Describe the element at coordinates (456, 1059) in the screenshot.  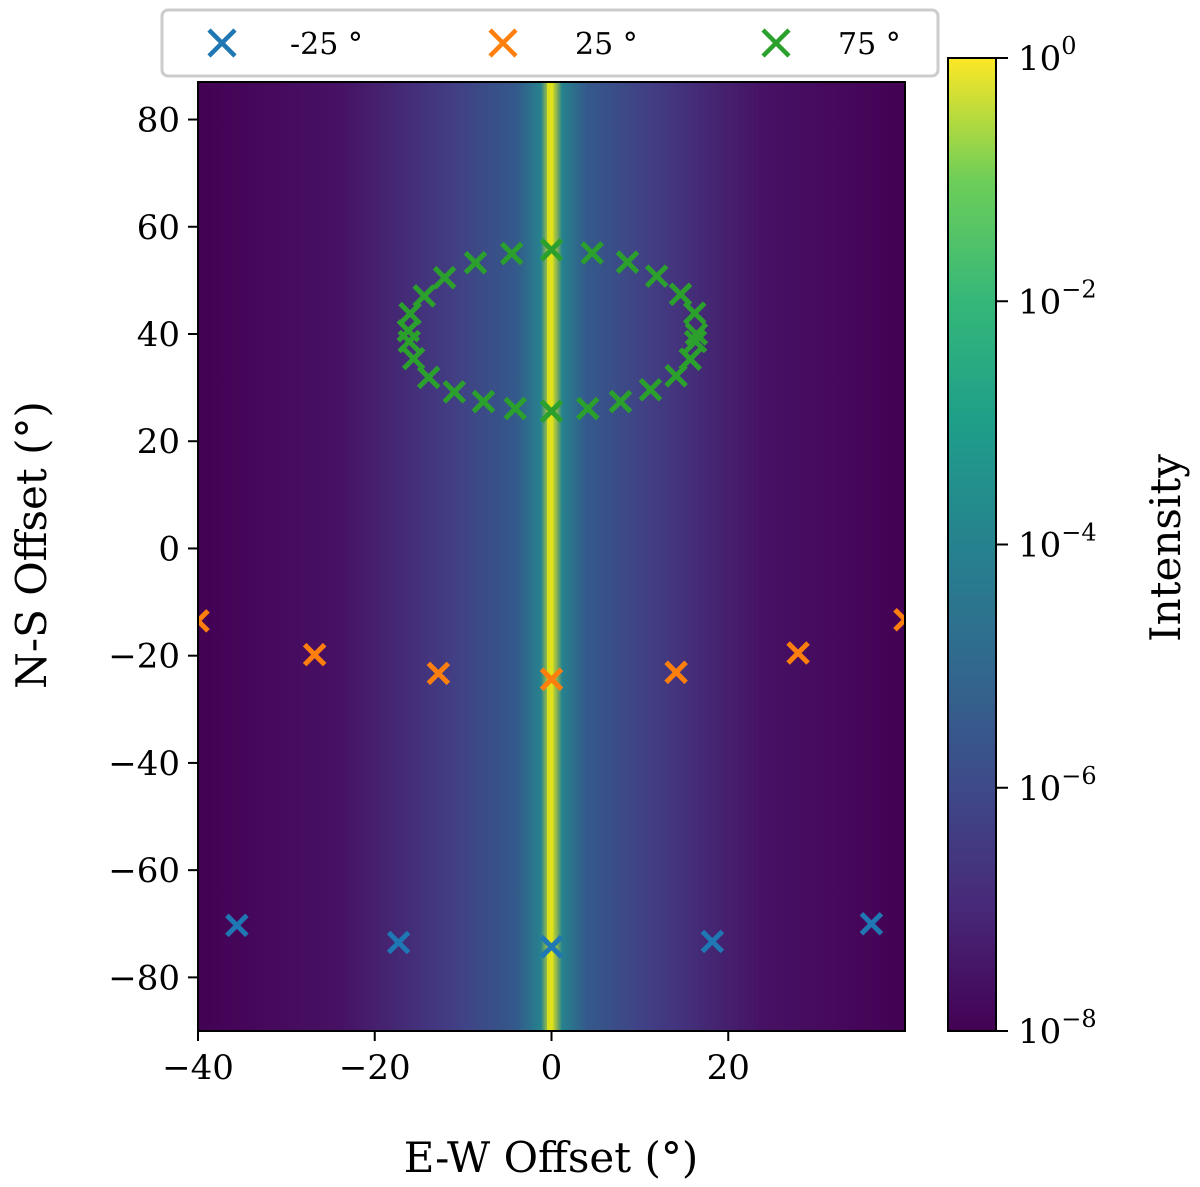
I see `x-ticks: −40 −20 0 20` at that location.